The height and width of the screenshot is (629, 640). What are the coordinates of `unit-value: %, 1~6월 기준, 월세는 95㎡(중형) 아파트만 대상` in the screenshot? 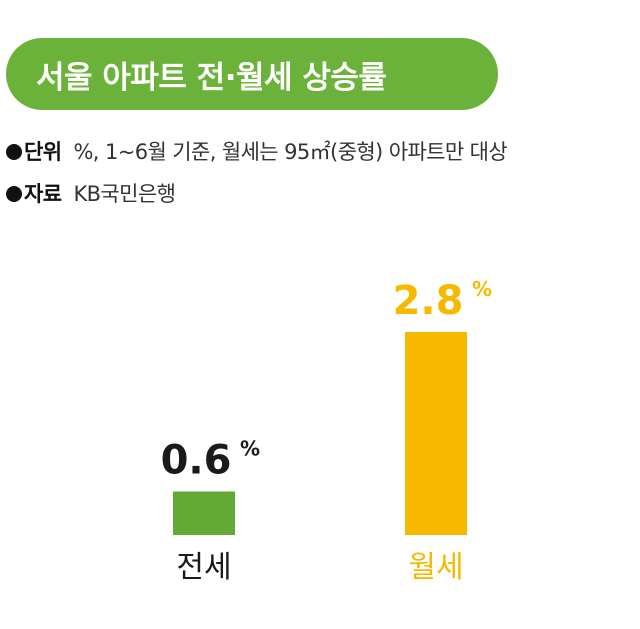 It's located at (290, 152).